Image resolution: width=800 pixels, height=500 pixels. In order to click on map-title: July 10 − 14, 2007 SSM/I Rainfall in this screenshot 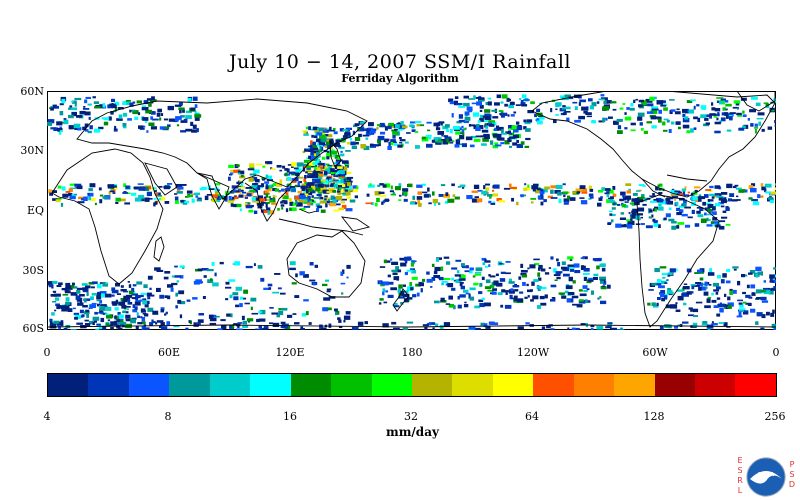, I will do `click(400, 62)`.